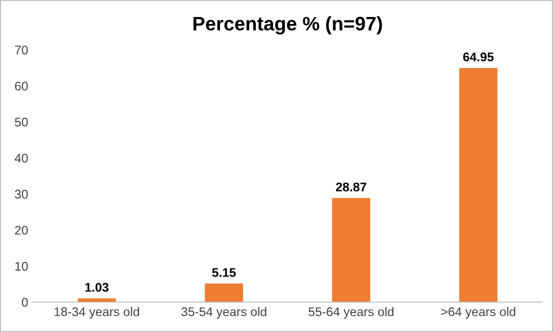  What do you see at coordinates (224, 272) in the screenshot?
I see `data-label: 5.15` at bounding box center [224, 272].